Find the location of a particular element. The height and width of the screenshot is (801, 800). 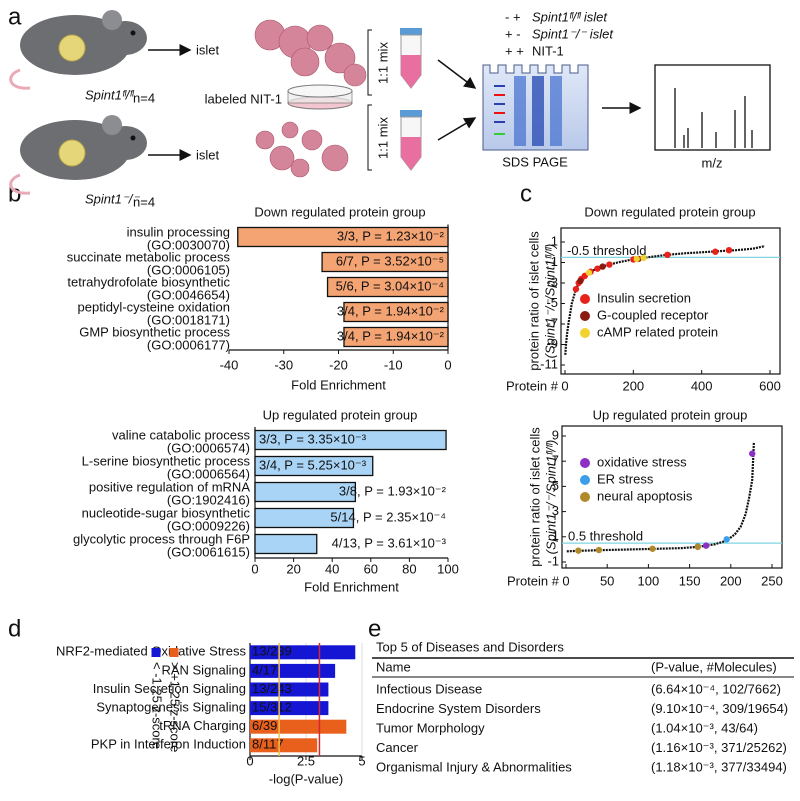

table-cell: (1.04×10⁻³, 43/64) is located at coordinates (704, 727).